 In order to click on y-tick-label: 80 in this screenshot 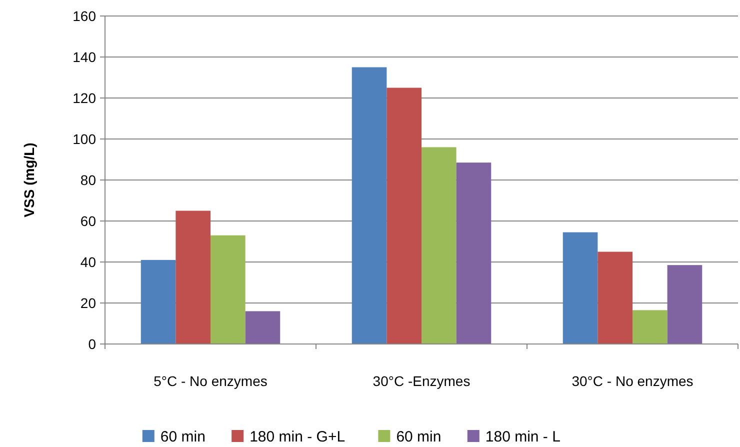, I will do `click(88, 180)`.